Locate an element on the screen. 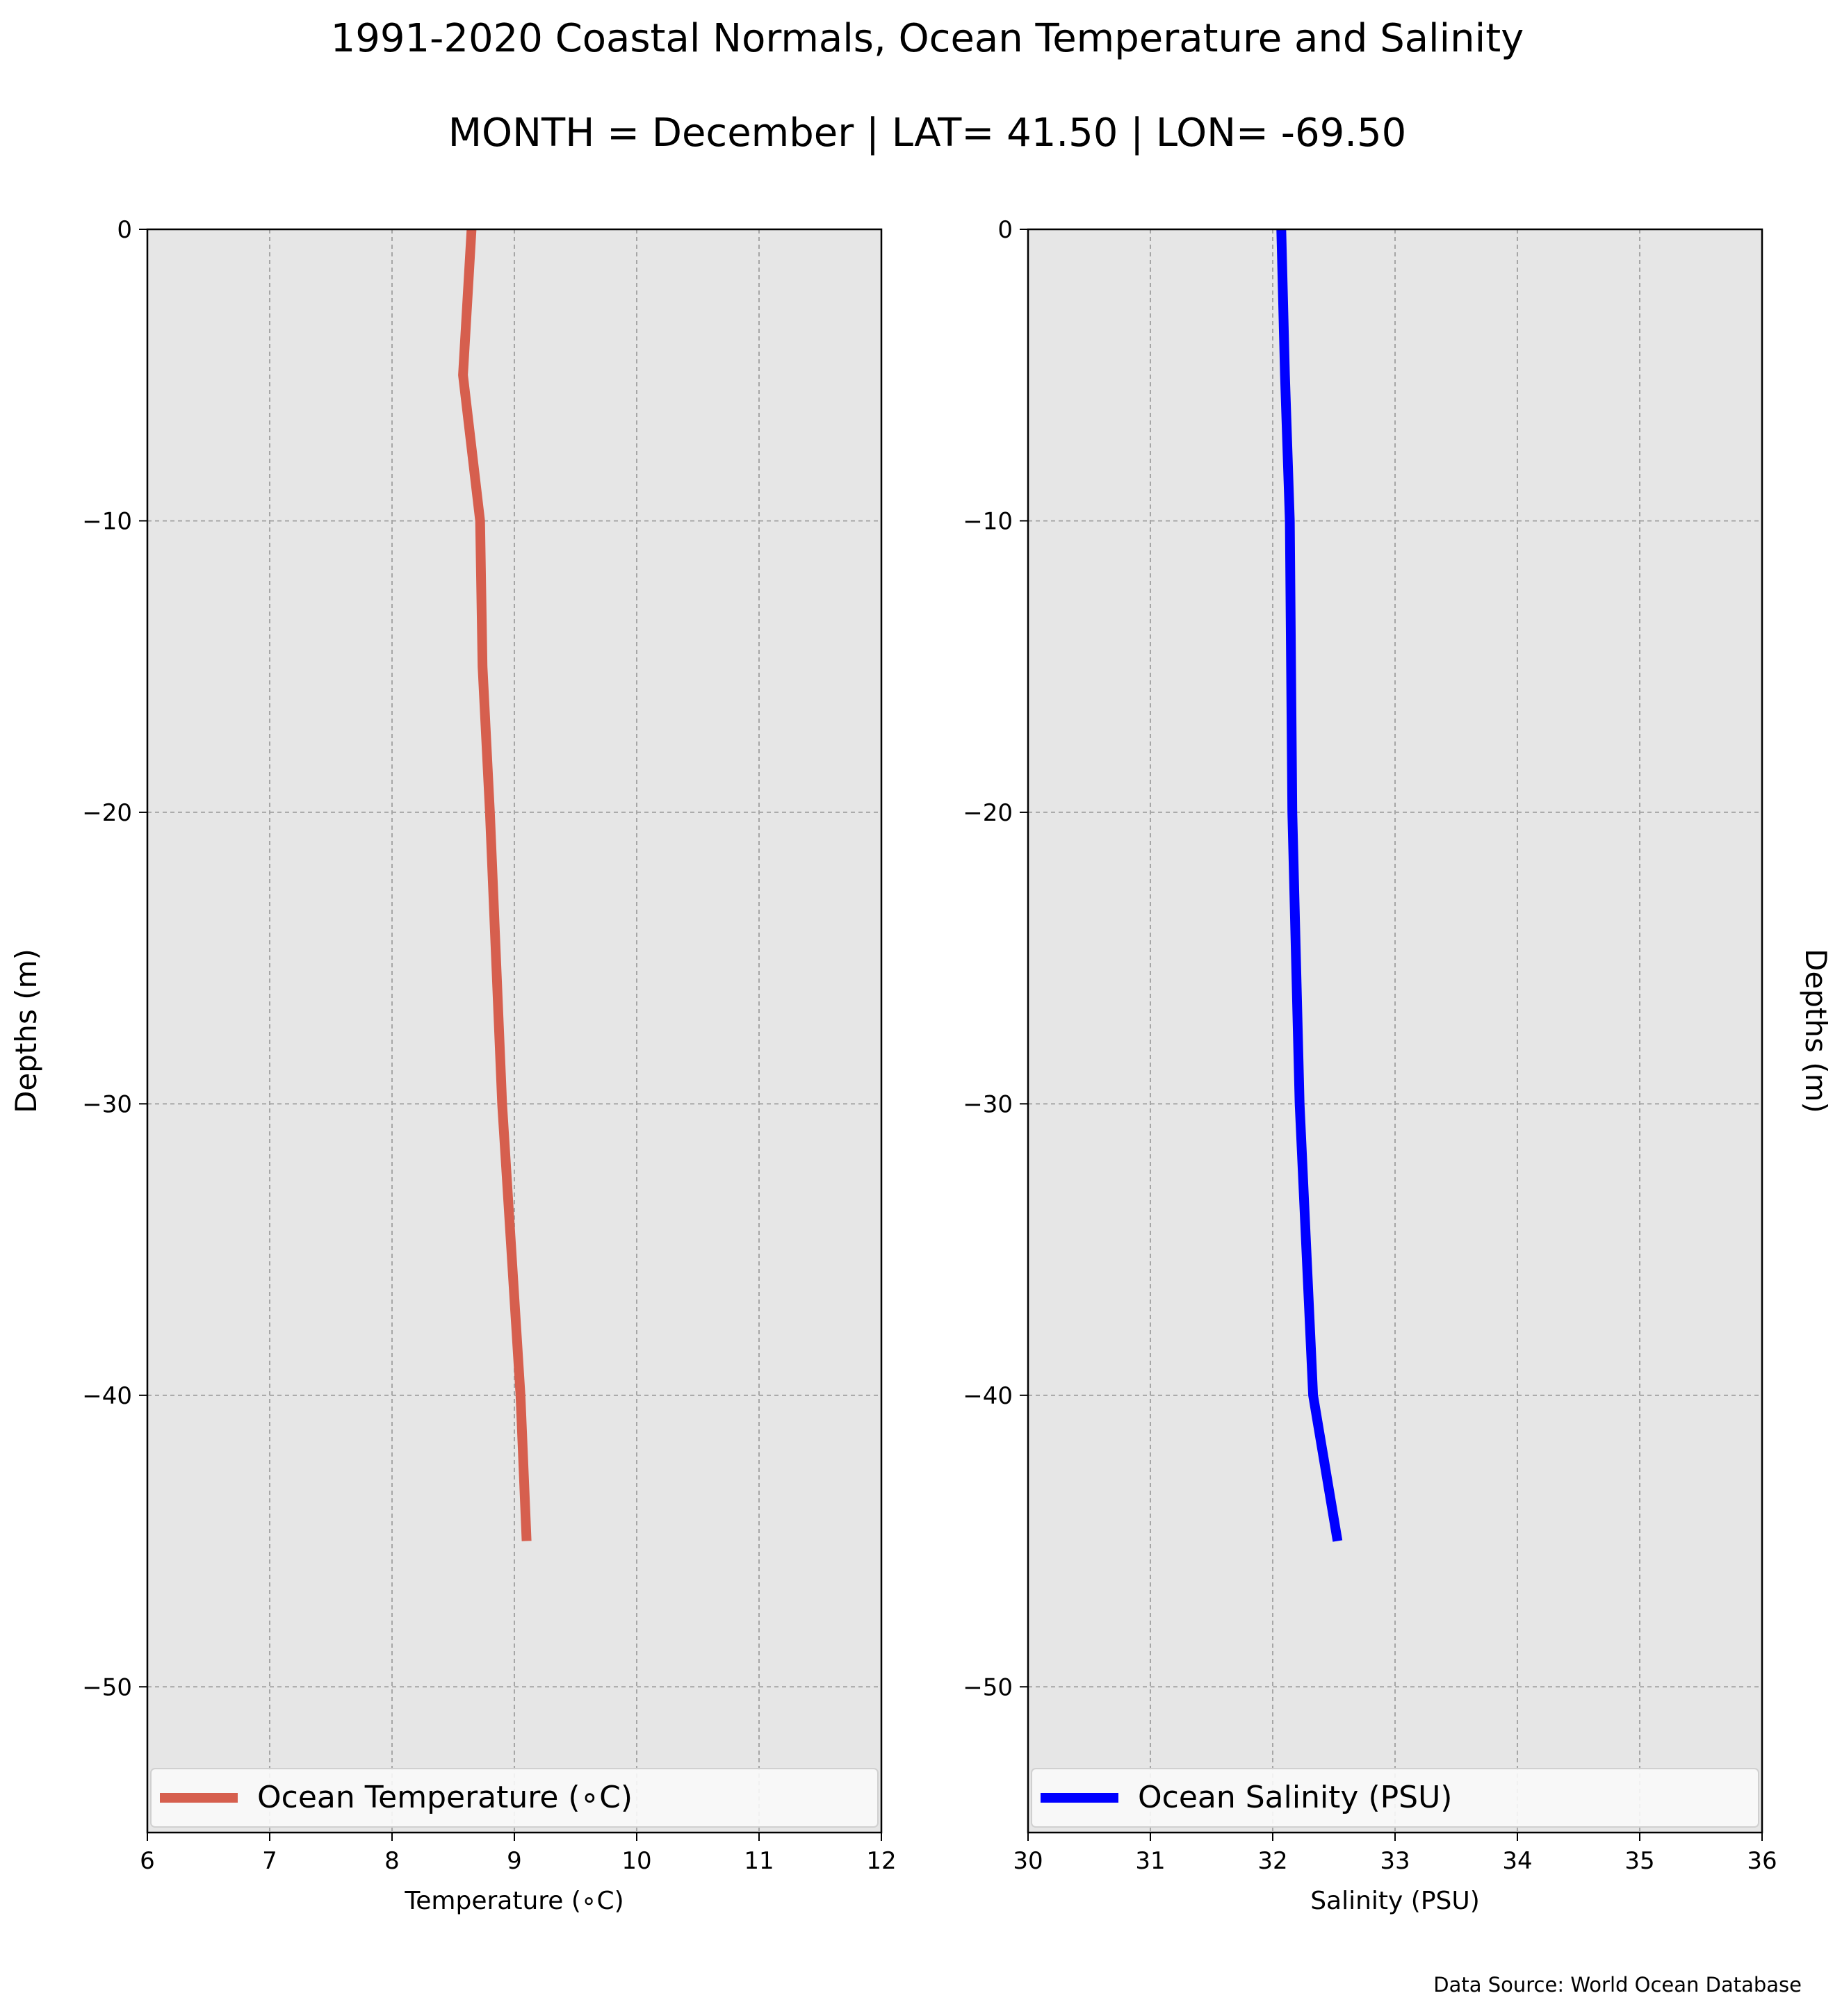  data-source-footer: Data Source: World Ocean Database is located at coordinates (1617, 1985).